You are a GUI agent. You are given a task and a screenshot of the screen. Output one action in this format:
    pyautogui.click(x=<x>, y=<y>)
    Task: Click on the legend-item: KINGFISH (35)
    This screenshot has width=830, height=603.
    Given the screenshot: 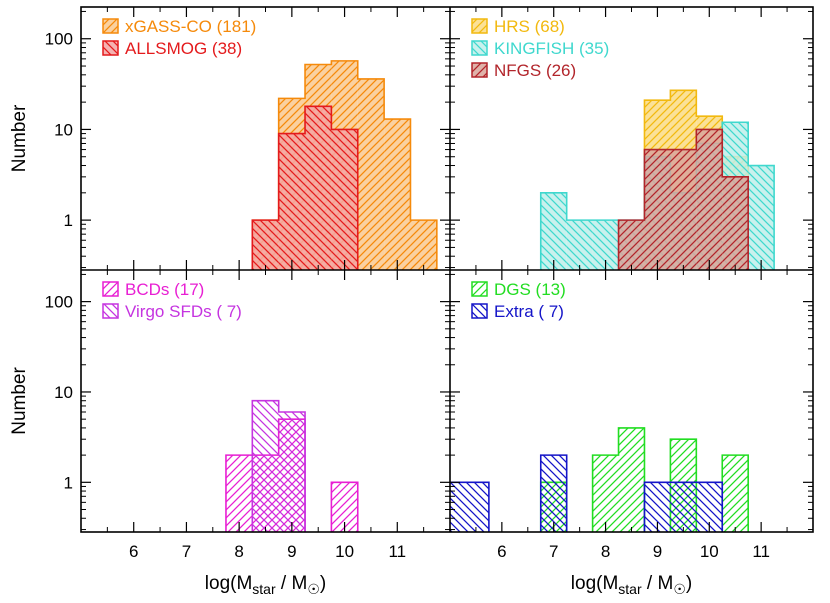 What is the action you would take?
    pyautogui.click(x=540, y=48)
    